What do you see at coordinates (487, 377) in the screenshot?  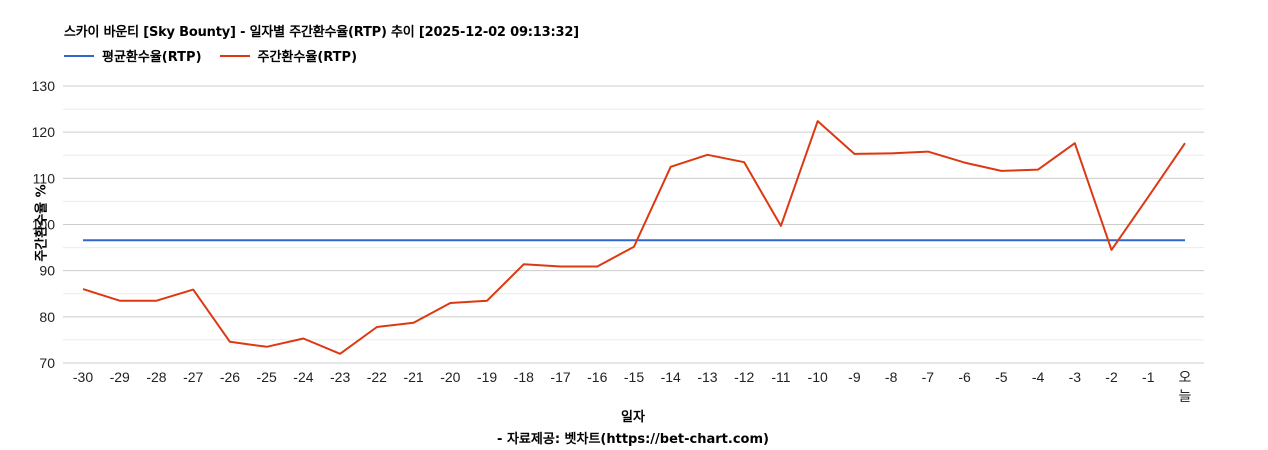 I see `x-tick-label: -19` at bounding box center [487, 377].